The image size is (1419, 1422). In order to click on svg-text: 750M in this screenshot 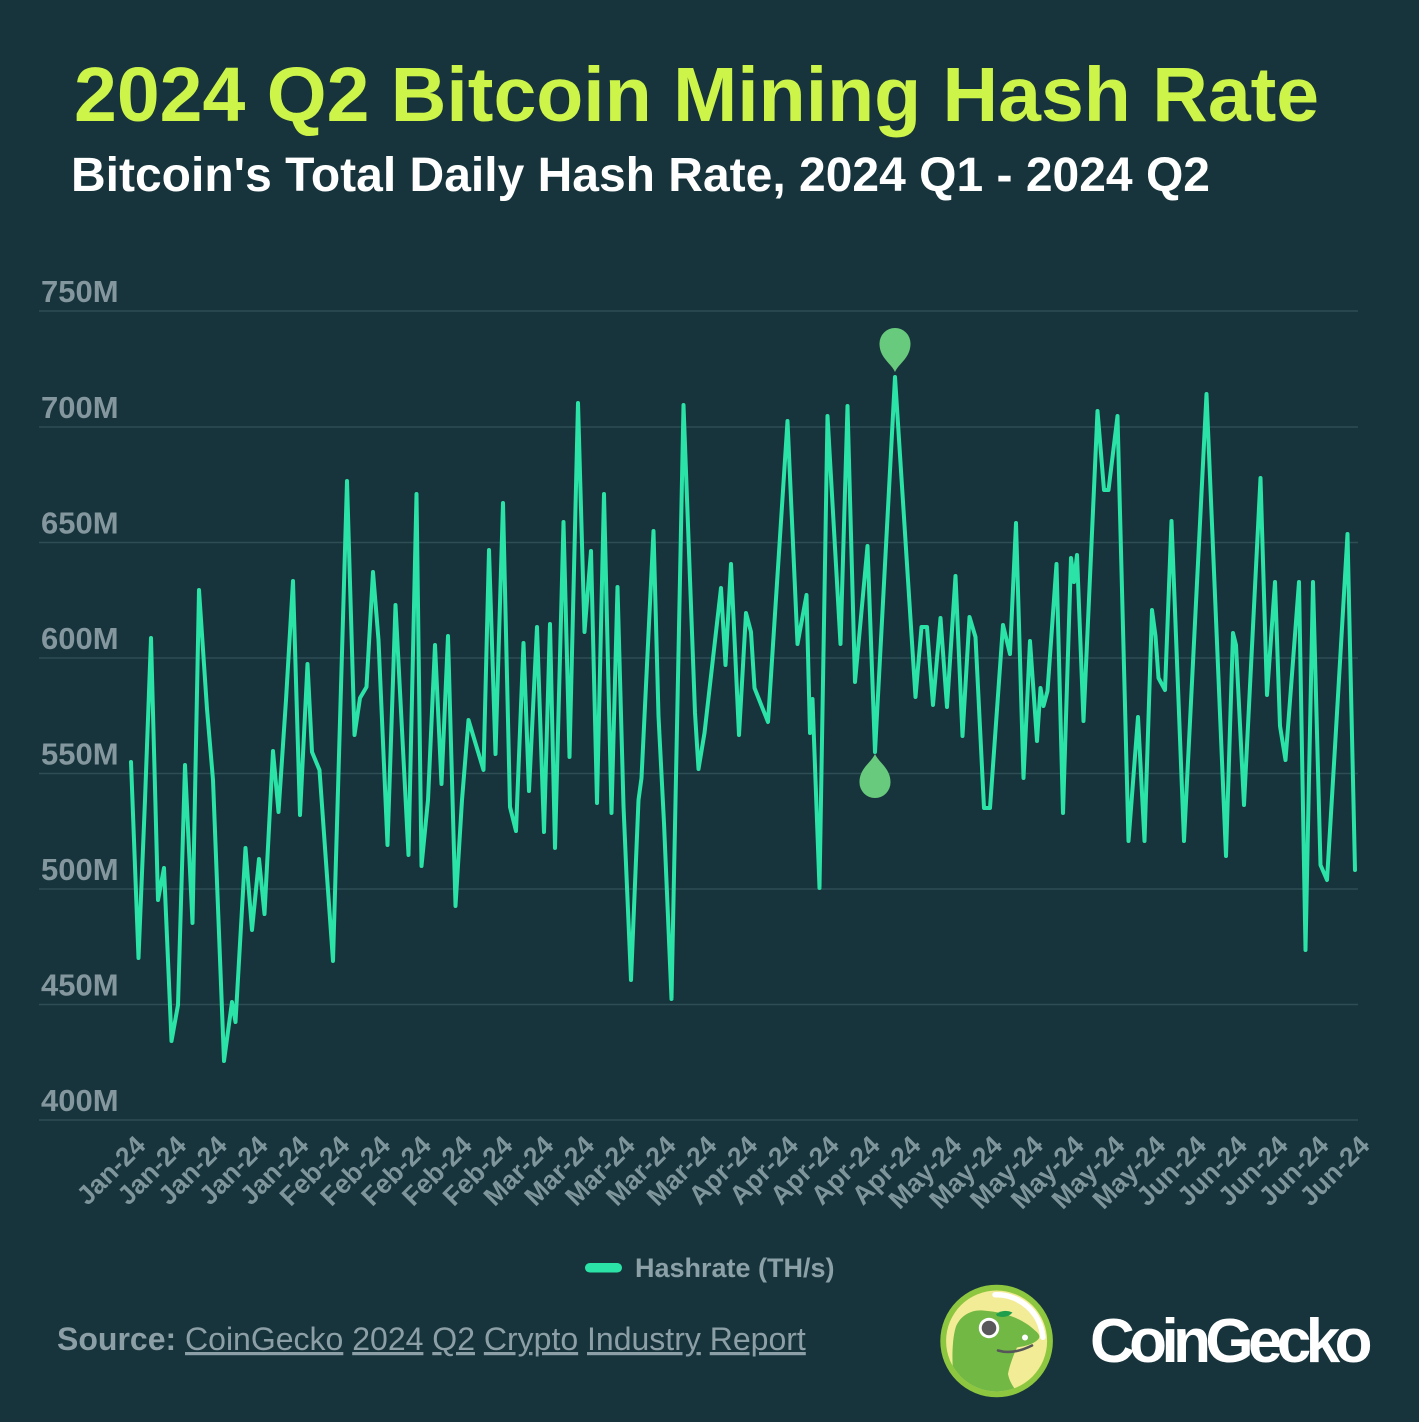, I will do `click(80, 291)`.